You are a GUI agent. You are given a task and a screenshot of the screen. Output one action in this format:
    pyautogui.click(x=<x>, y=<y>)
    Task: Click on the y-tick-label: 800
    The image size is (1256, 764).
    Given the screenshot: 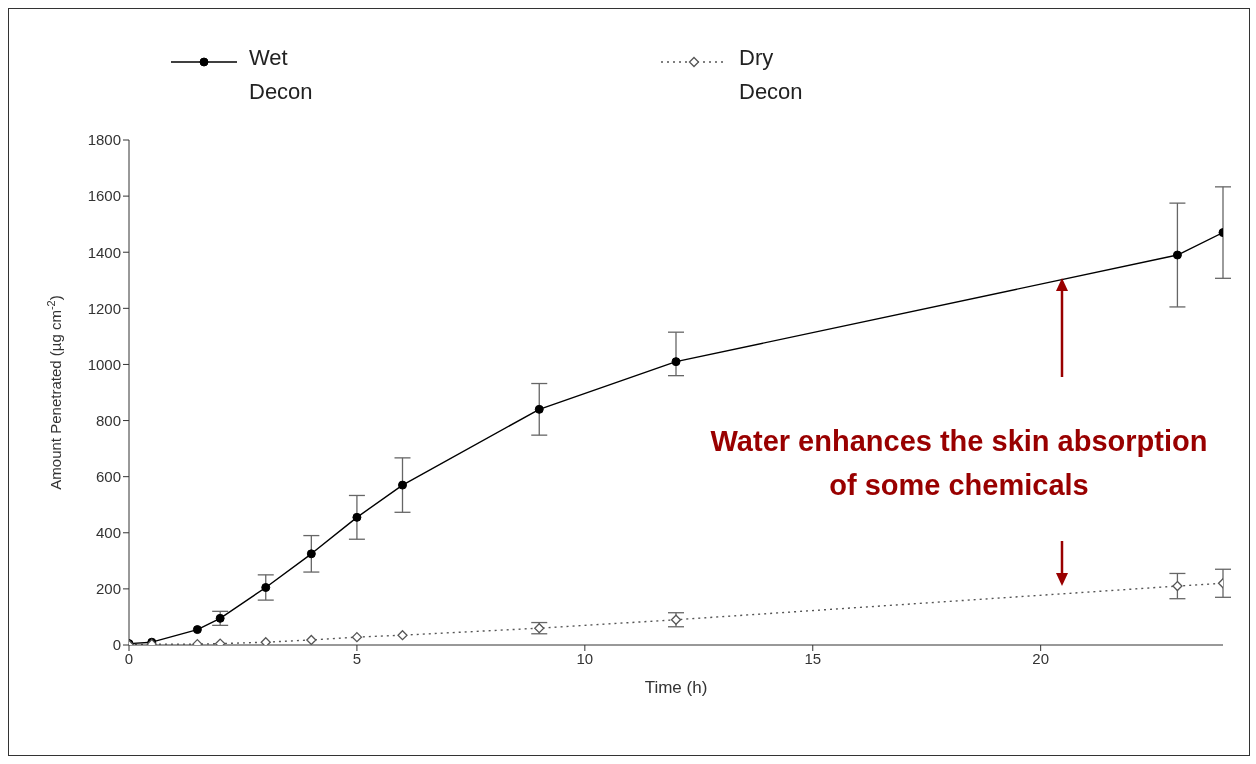 What is the action you would take?
    pyautogui.click(x=108, y=420)
    